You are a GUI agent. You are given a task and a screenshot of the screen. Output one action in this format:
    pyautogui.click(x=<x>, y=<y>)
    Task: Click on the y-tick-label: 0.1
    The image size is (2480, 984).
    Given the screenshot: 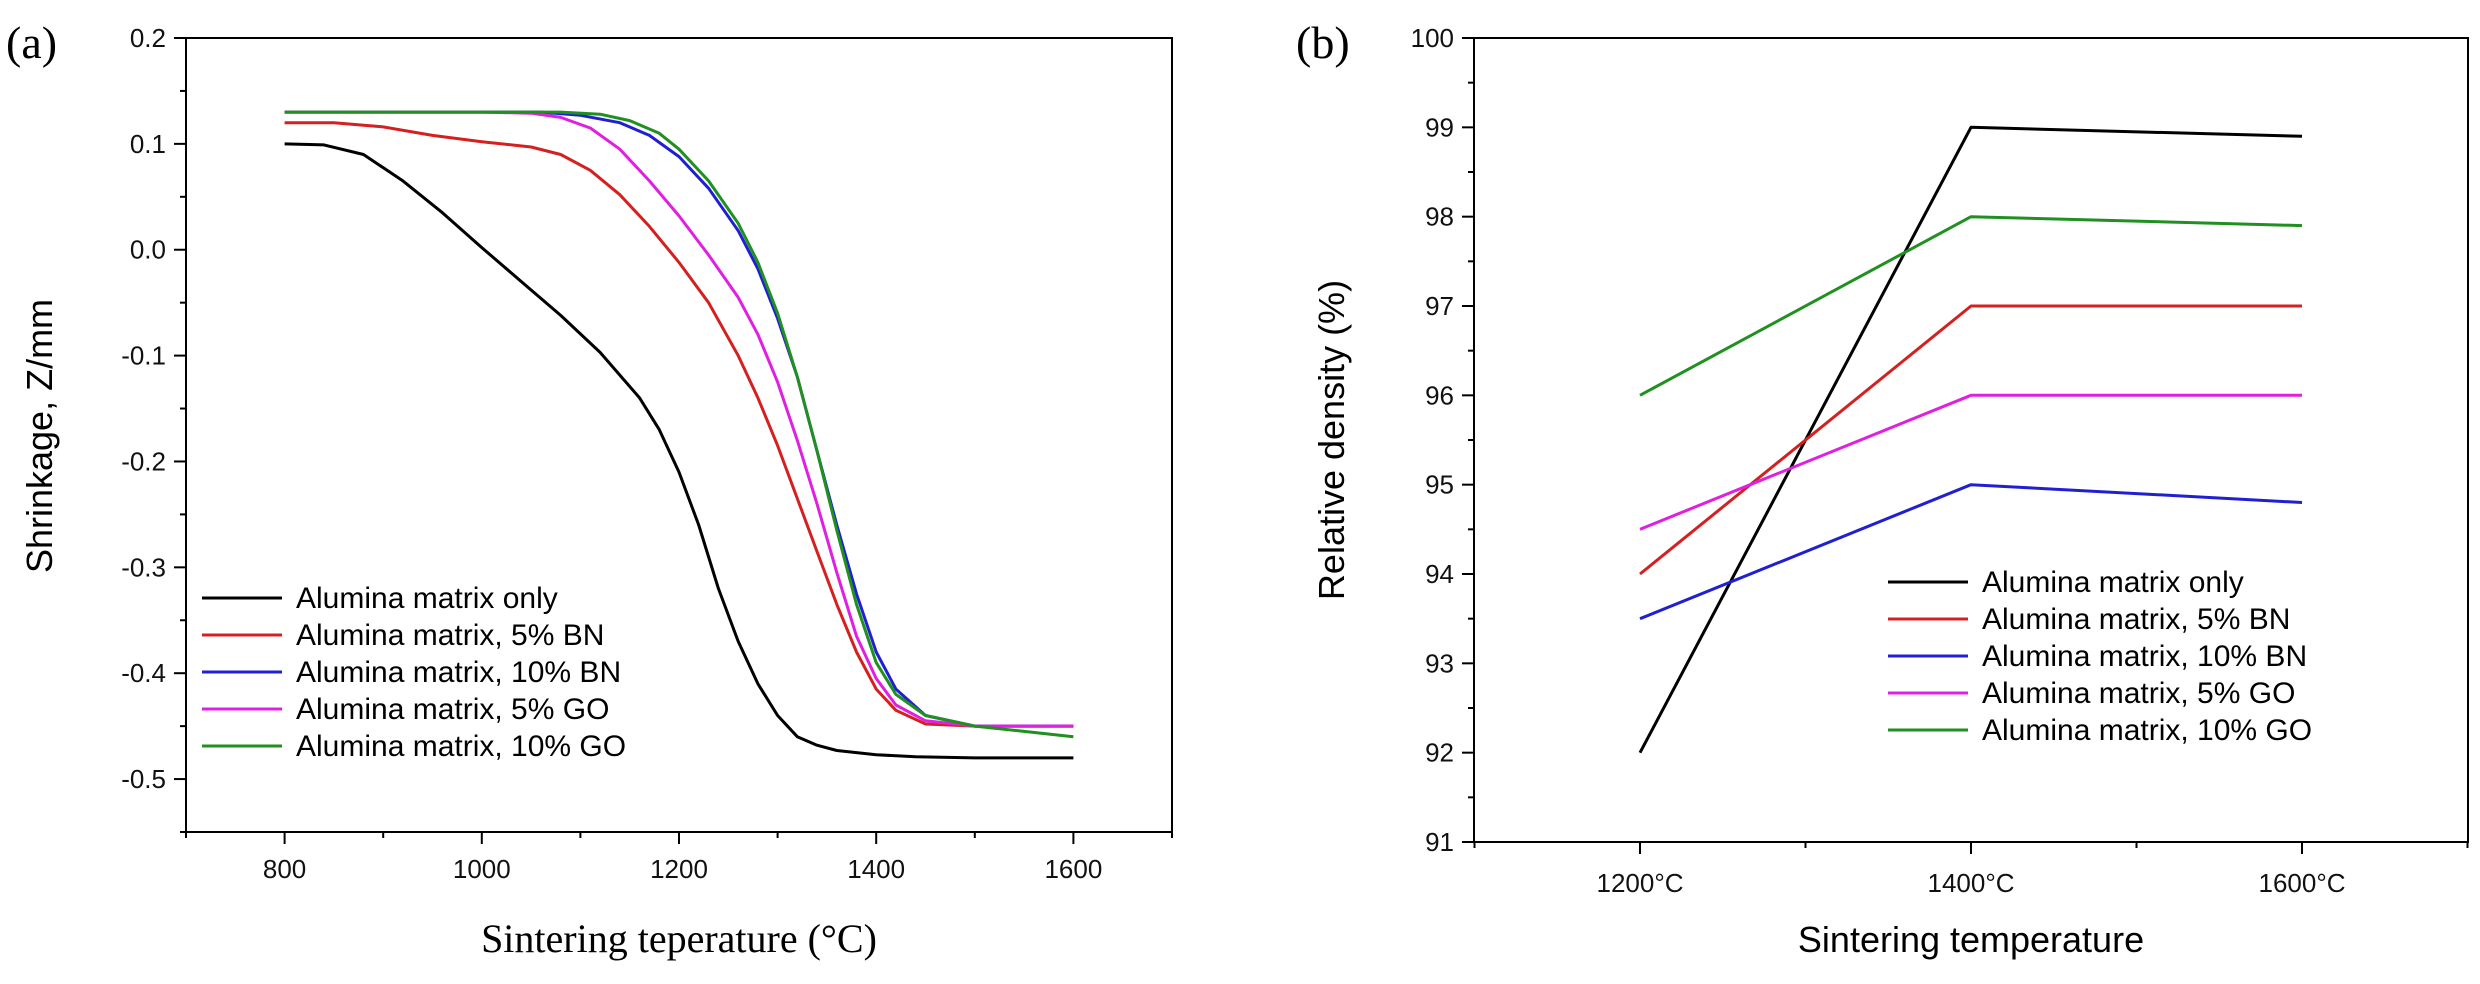 What is the action you would take?
    pyautogui.click(x=148, y=144)
    